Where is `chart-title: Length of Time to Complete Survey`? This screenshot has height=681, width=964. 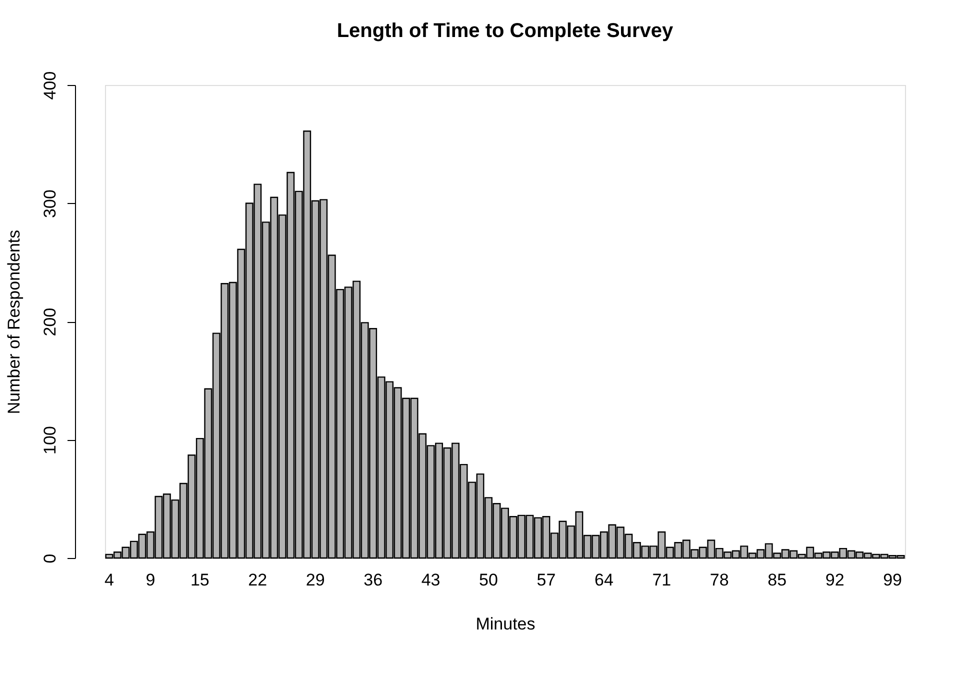
chart-title: Length of Time to Complete Survey is located at coordinates (505, 31).